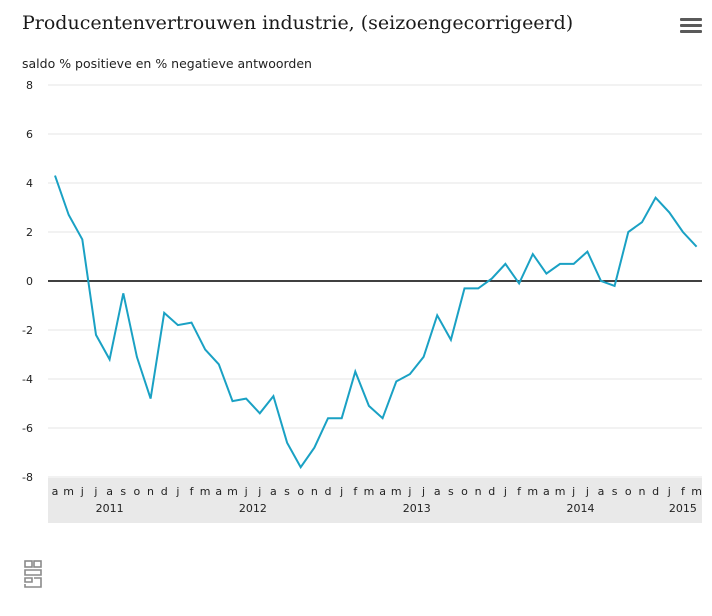 The width and height of the screenshot is (712, 616). Describe the element at coordinates (110, 508) in the screenshot. I see `x-year-label: 2011` at that location.